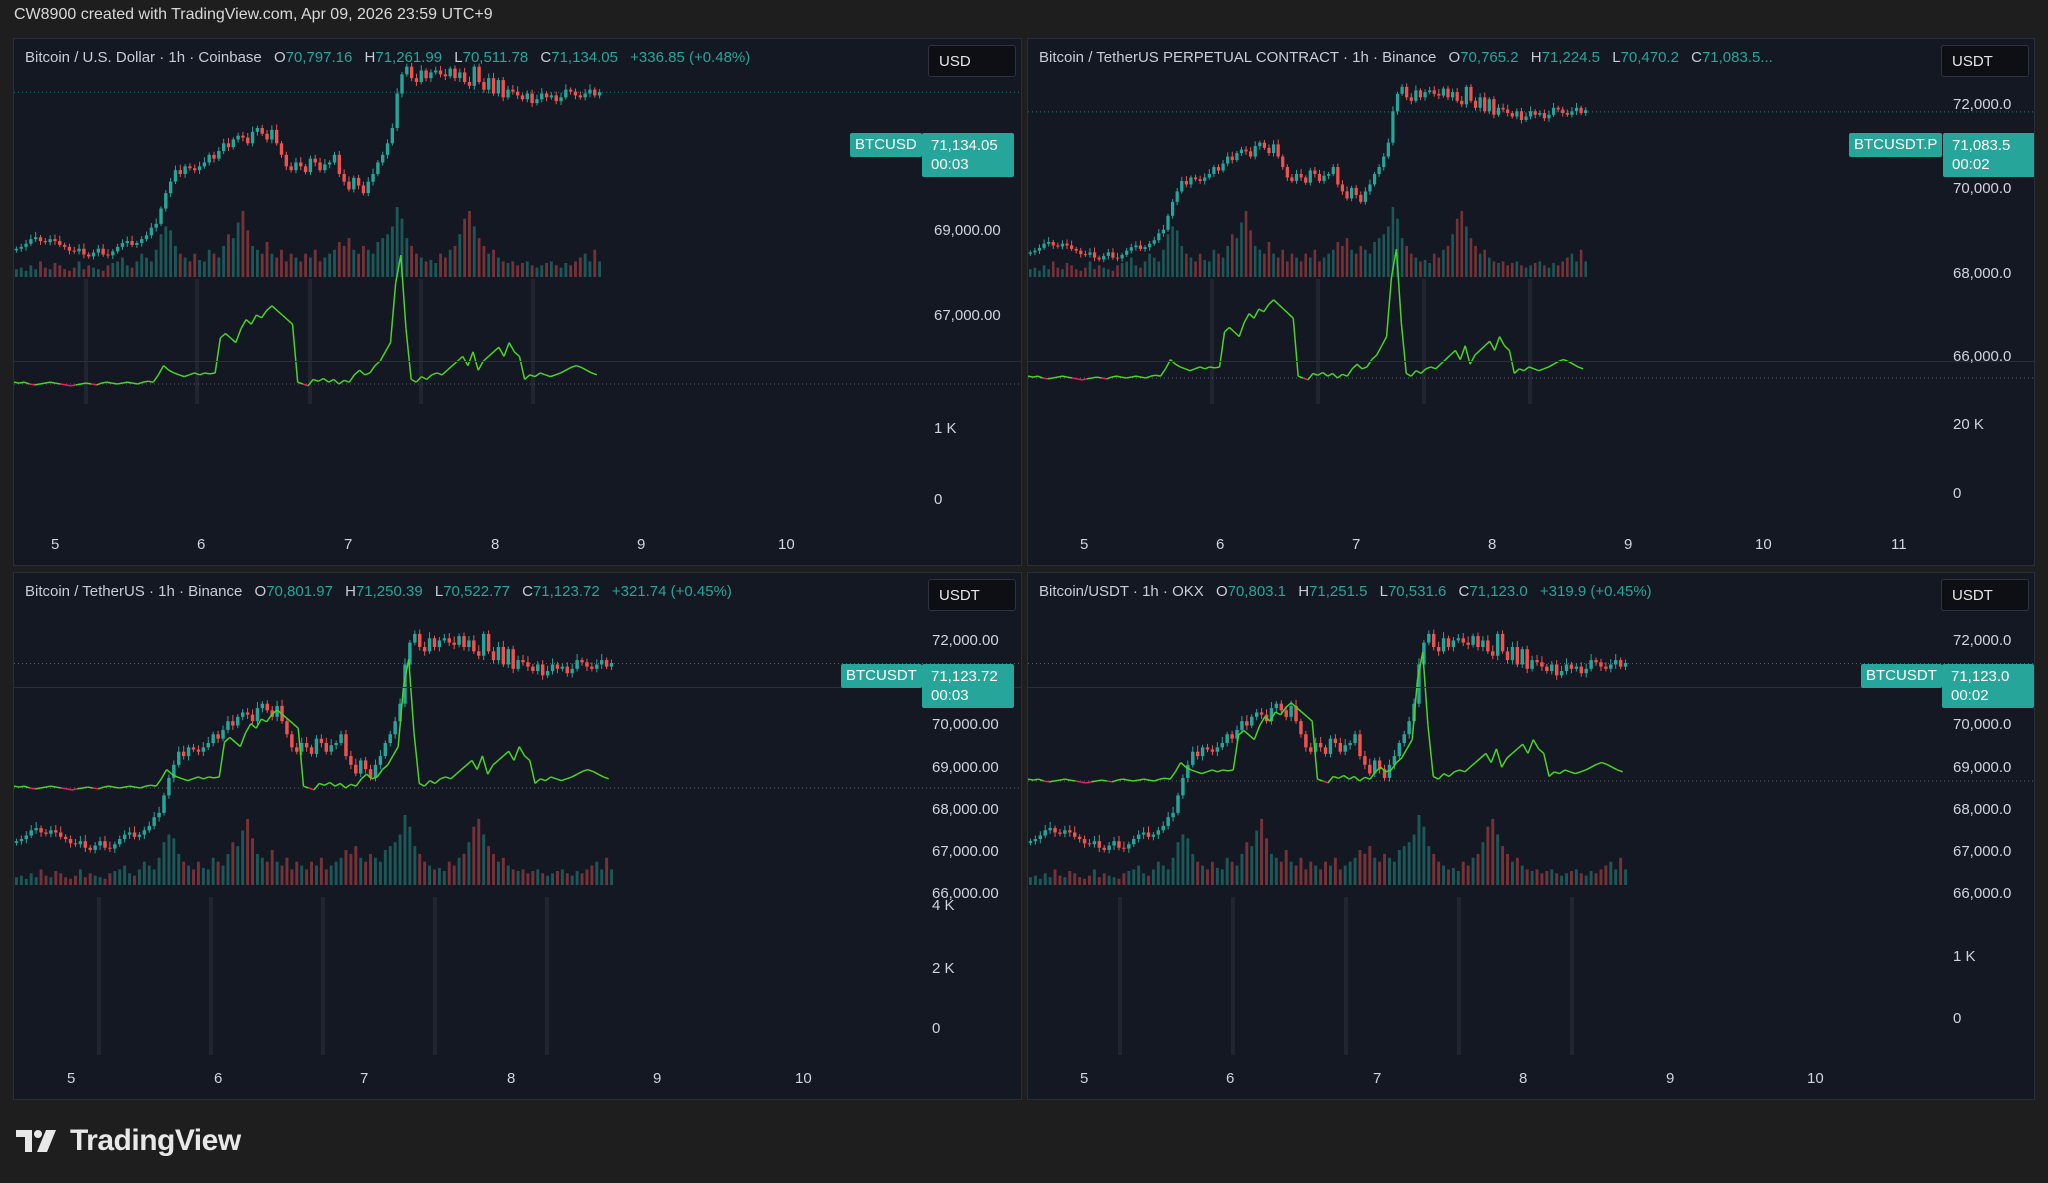 The image size is (2048, 1183). Describe the element at coordinates (972, 61) in the screenshot. I see `currency-selector: USD` at that location.